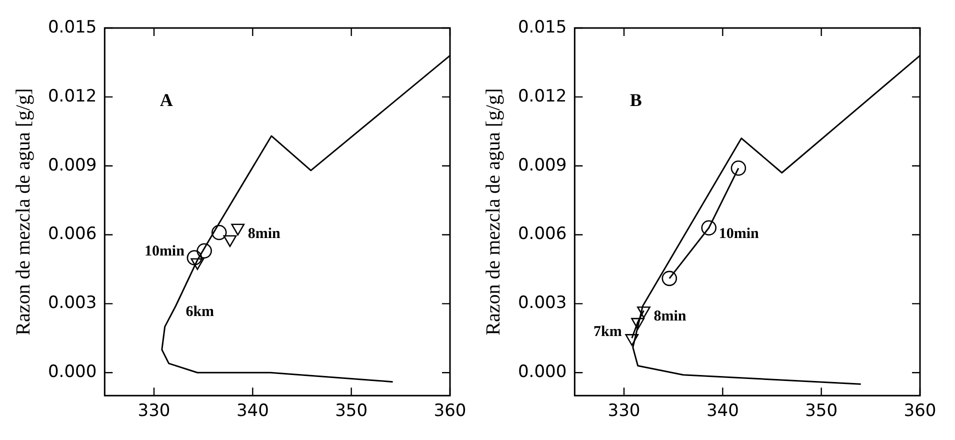  I want to click on annotation: A, so click(166, 100).